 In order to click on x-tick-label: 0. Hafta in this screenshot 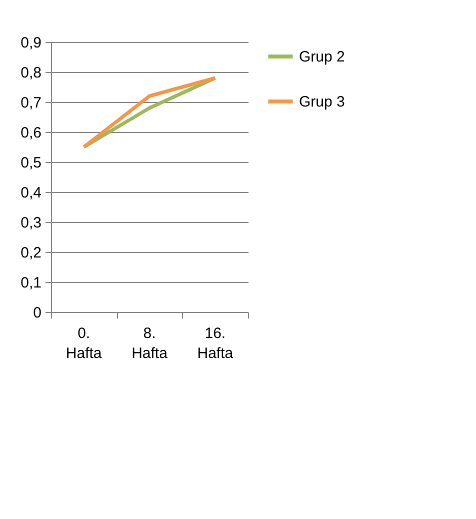, I will do `click(84, 343)`.